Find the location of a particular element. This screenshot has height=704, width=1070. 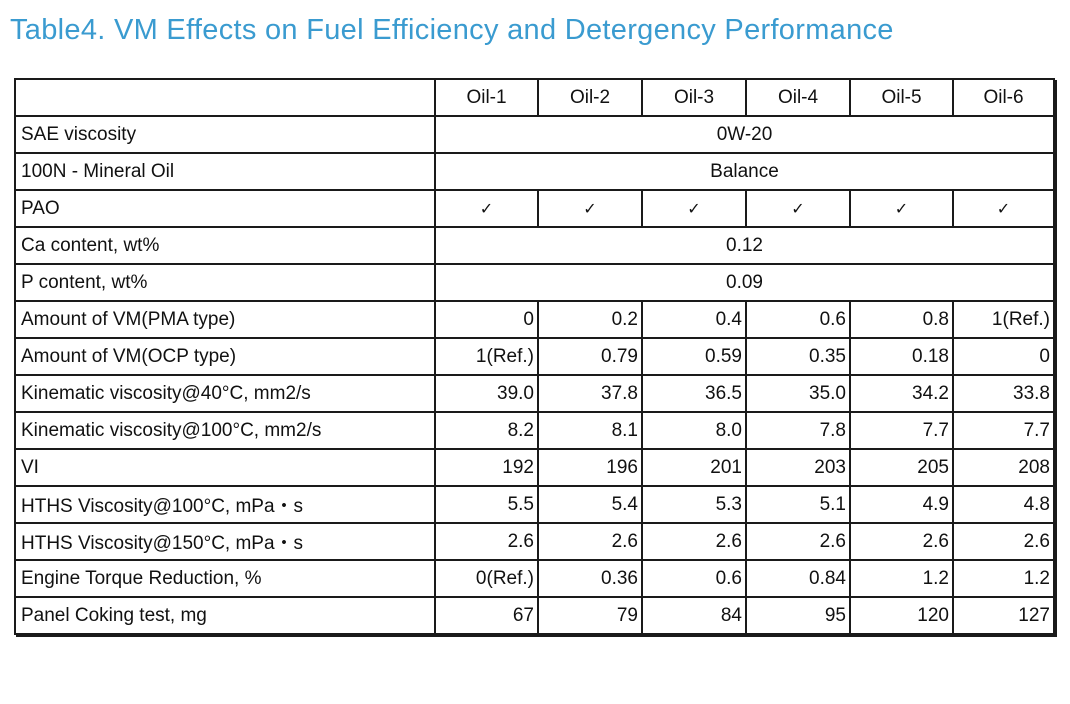

merged-value-cell: 0.09 is located at coordinates (744, 282).